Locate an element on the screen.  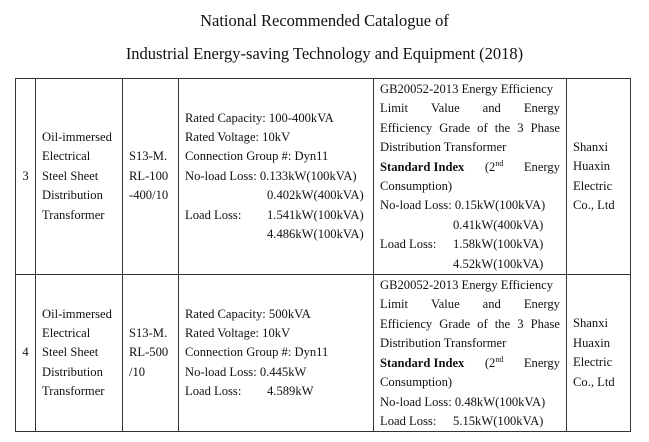
load-loss-value: 4.486kW(100kVA) is located at coordinates (315, 234).